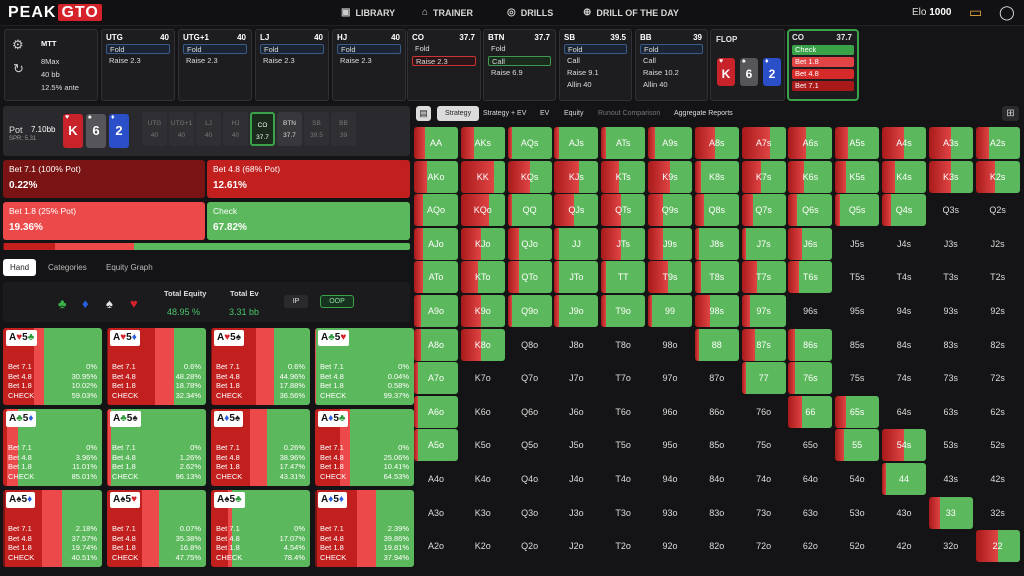 Image resolution: width=1024 pixels, height=576 pixels. Describe the element at coordinates (857, 546) in the screenshot. I see `range-cell-52o: 52o` at that location.